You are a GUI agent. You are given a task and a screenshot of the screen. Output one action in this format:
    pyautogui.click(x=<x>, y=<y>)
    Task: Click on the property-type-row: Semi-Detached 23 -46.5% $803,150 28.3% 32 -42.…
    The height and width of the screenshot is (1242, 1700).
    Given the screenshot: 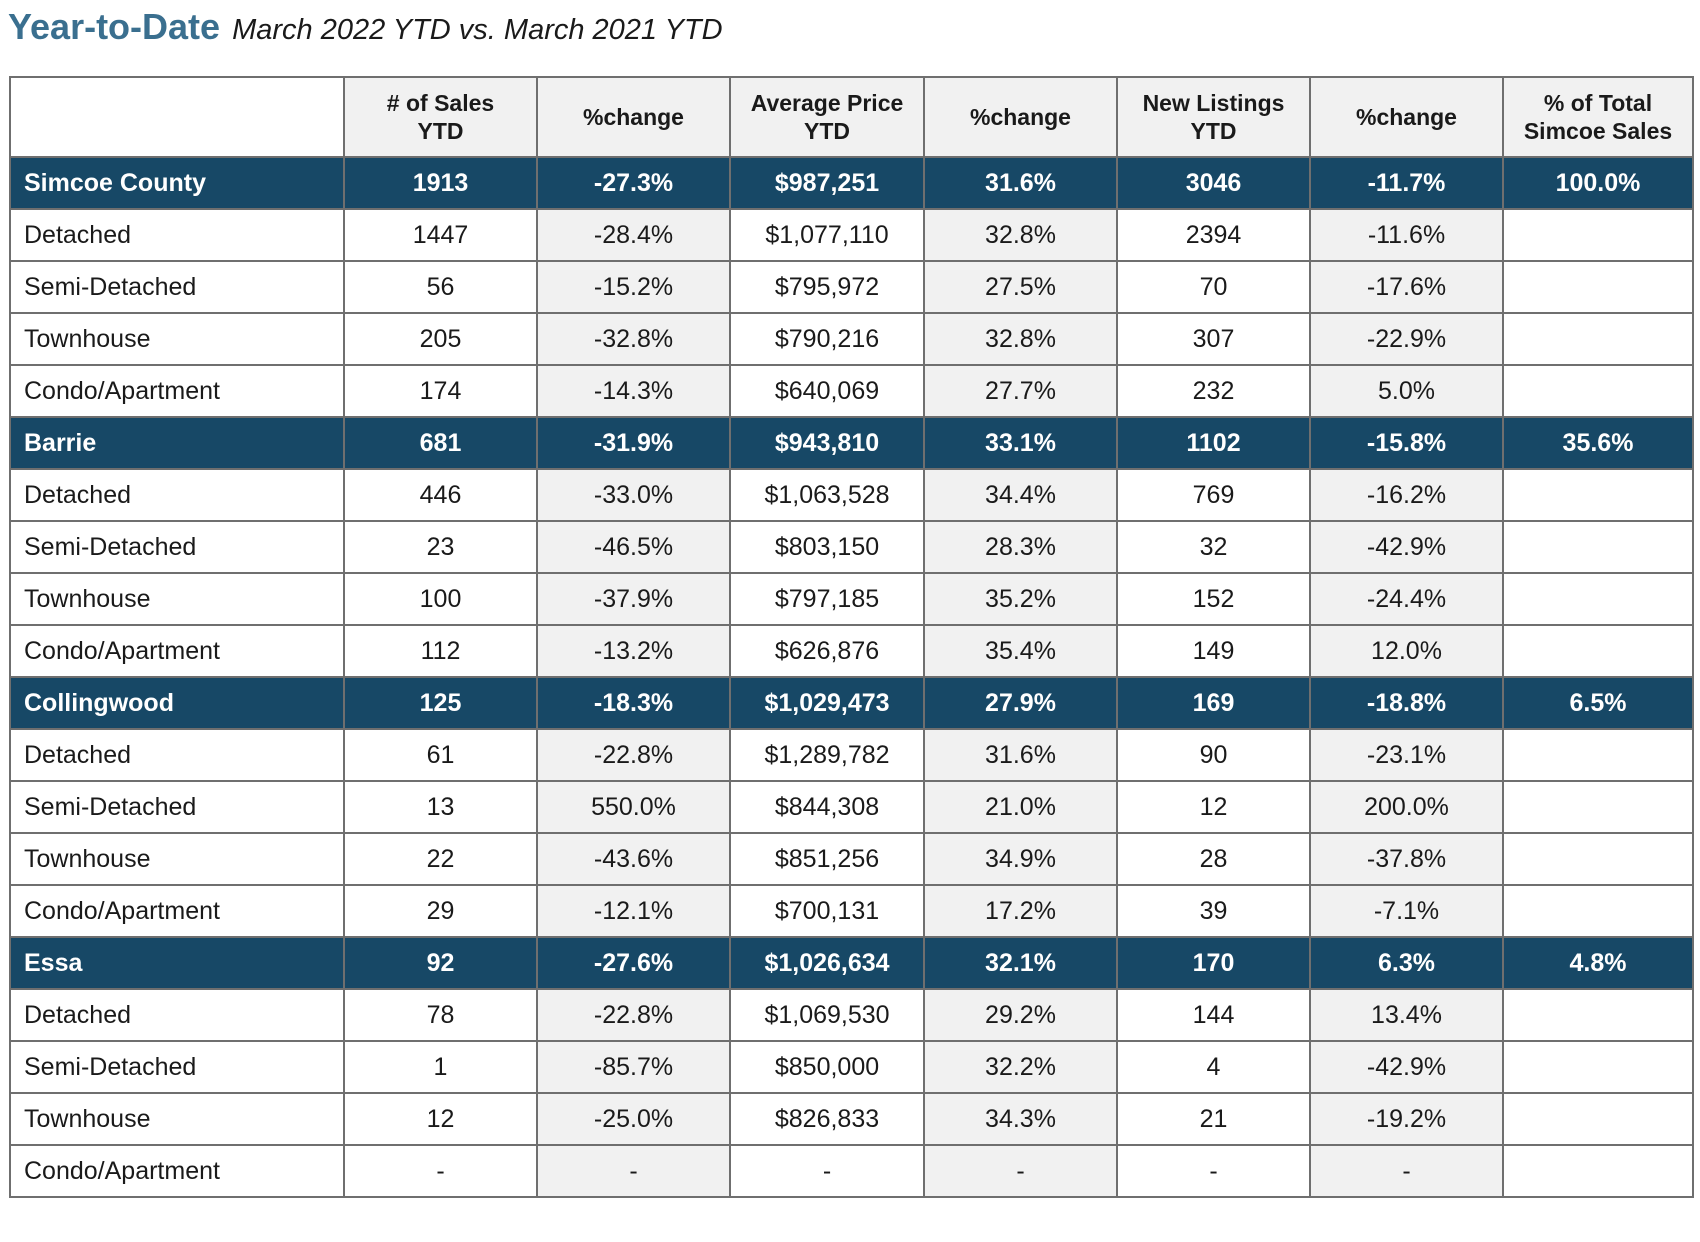 What is the action you would take?
    pyautogui.click(x=851, y=547)
    